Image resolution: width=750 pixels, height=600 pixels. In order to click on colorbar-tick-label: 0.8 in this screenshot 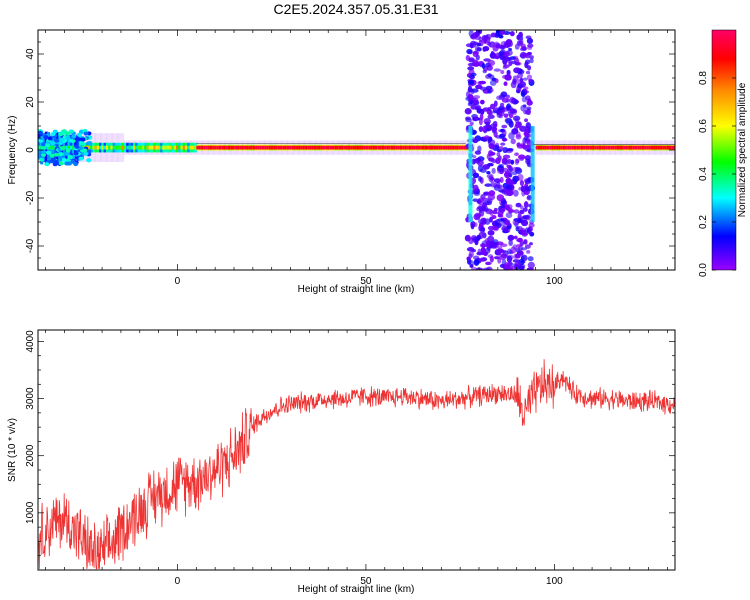, I will do `click(703, 78)`.